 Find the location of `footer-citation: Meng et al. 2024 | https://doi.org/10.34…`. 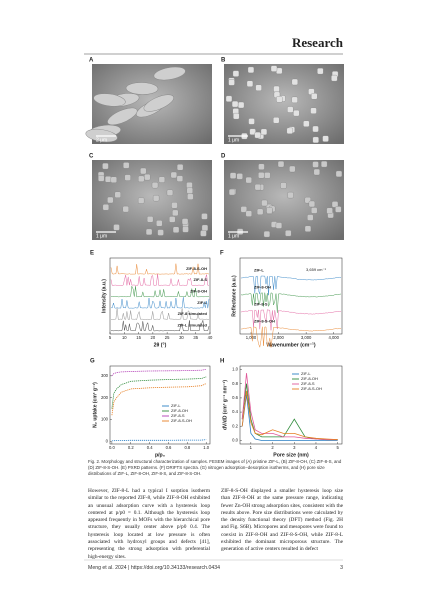

footer-citation: Meng et al. 2024 | https://doi.org/10.34… is located at coordinates (154, 568).